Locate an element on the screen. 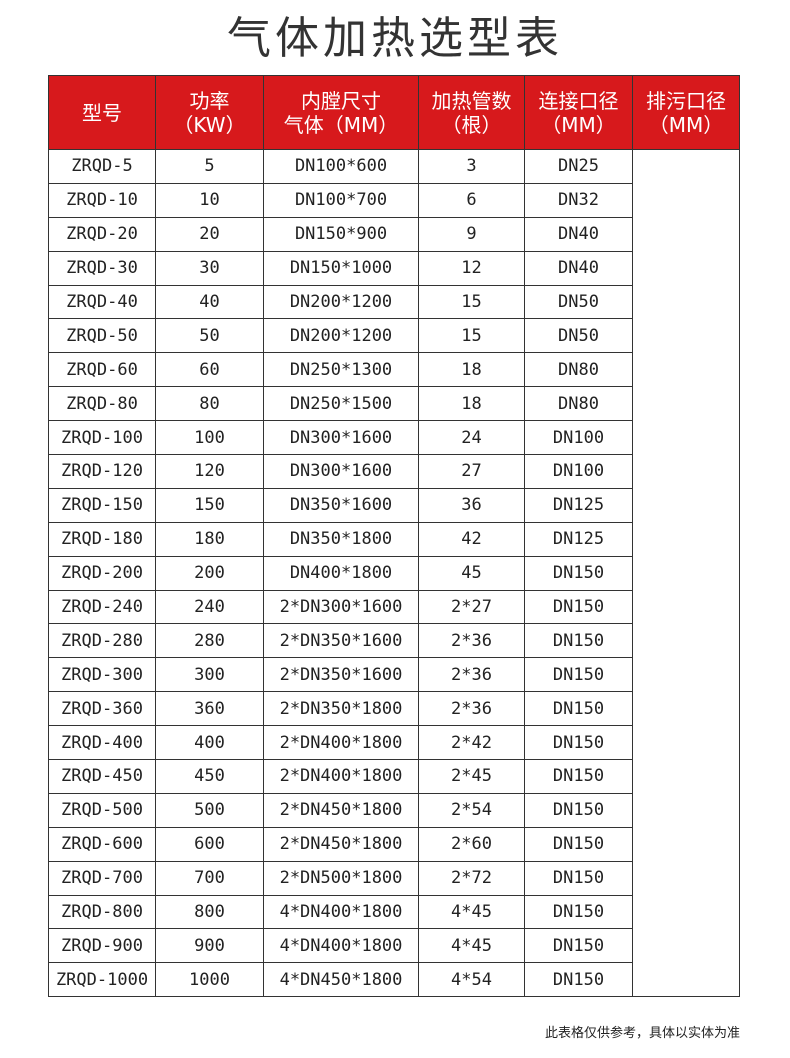 The width and height of the screenshot is (790, 1058). drain-diameter-cell is located at coordinates (686, 573).